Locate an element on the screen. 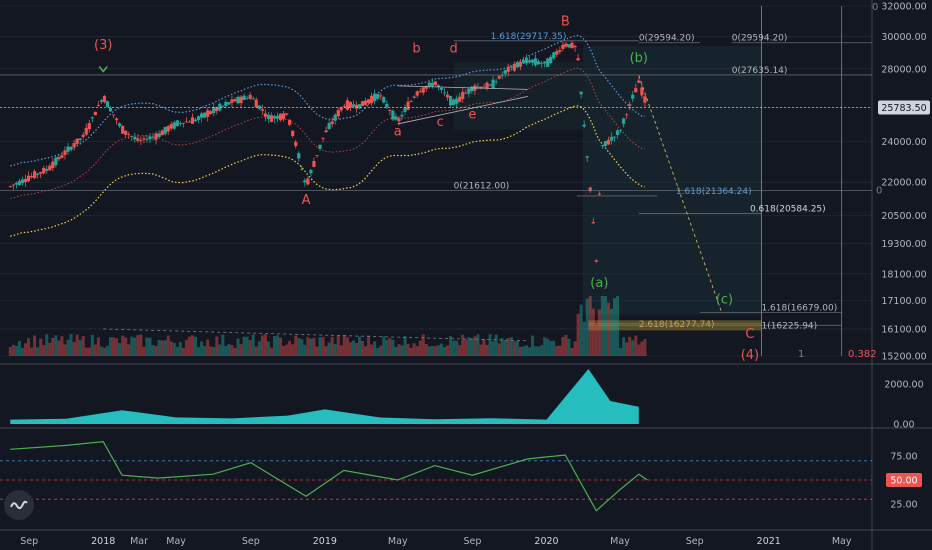  tradingview-logo is located at coordinates (19, 505).